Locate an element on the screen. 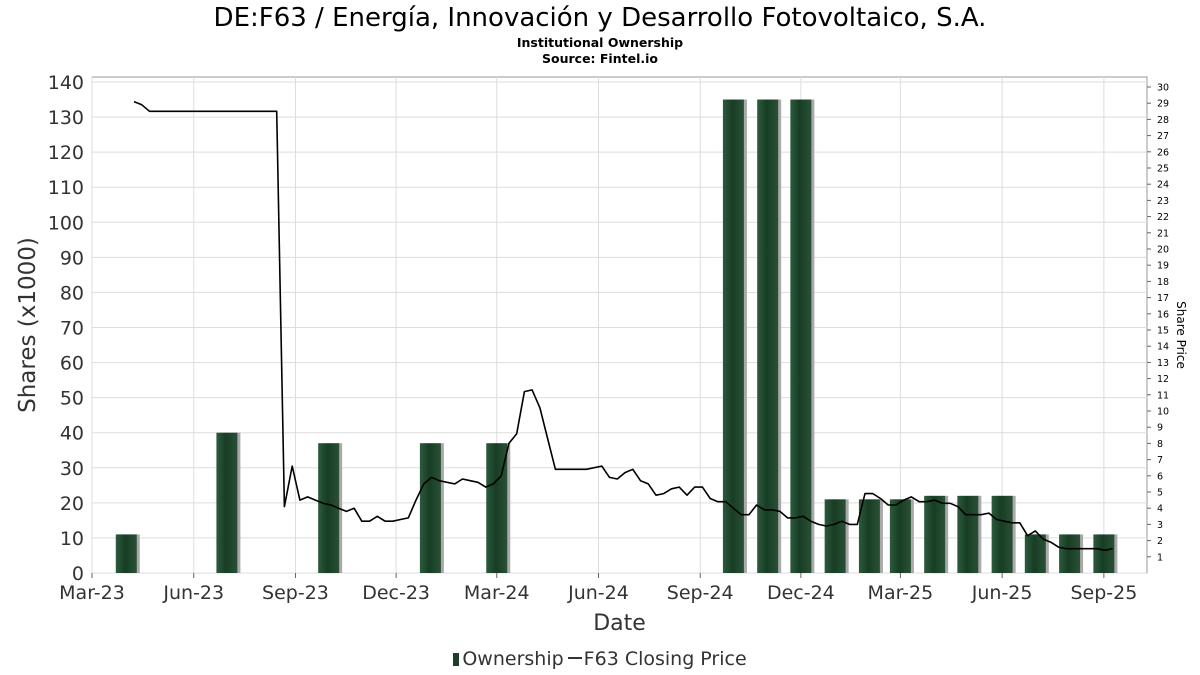 This screenshot has height=675, width=1200. y-tick-label: 20 is located at coordinates (72, 504).